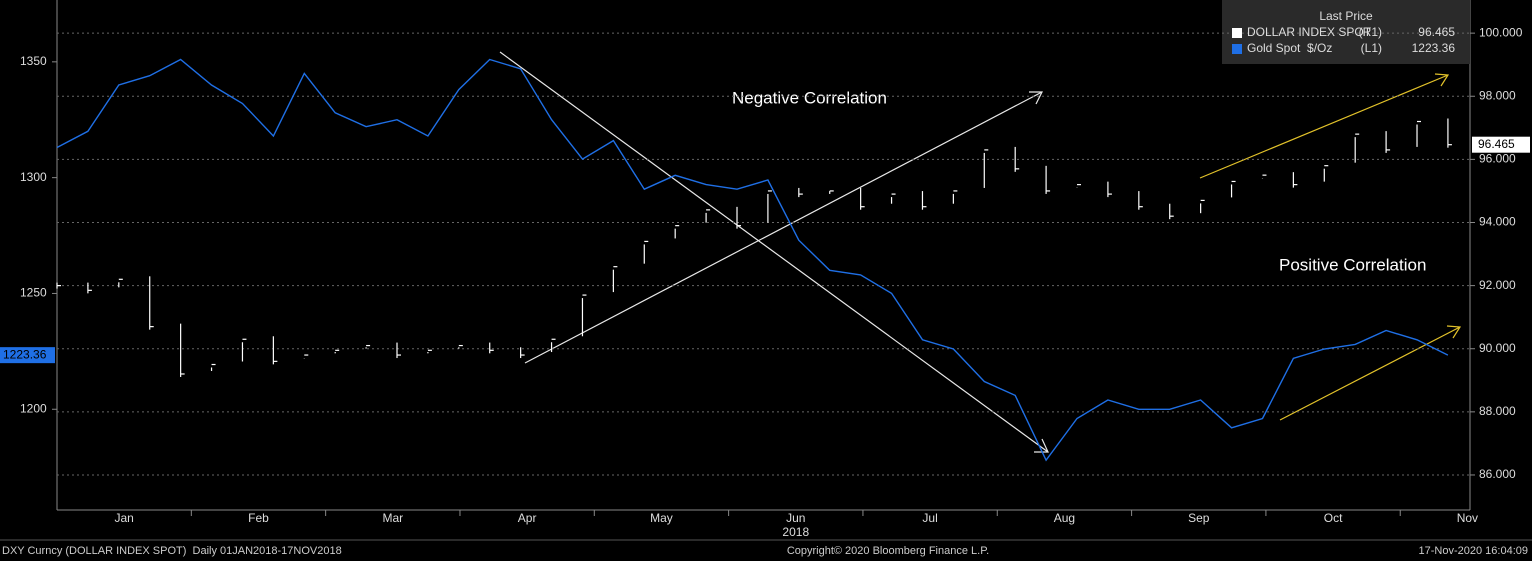 This screenshot has height=561, width=1532. What do you see at coordinates (33, 293) in the screenshot?
I see `y-tick-label: 1250` at bounding box center [33, 293].